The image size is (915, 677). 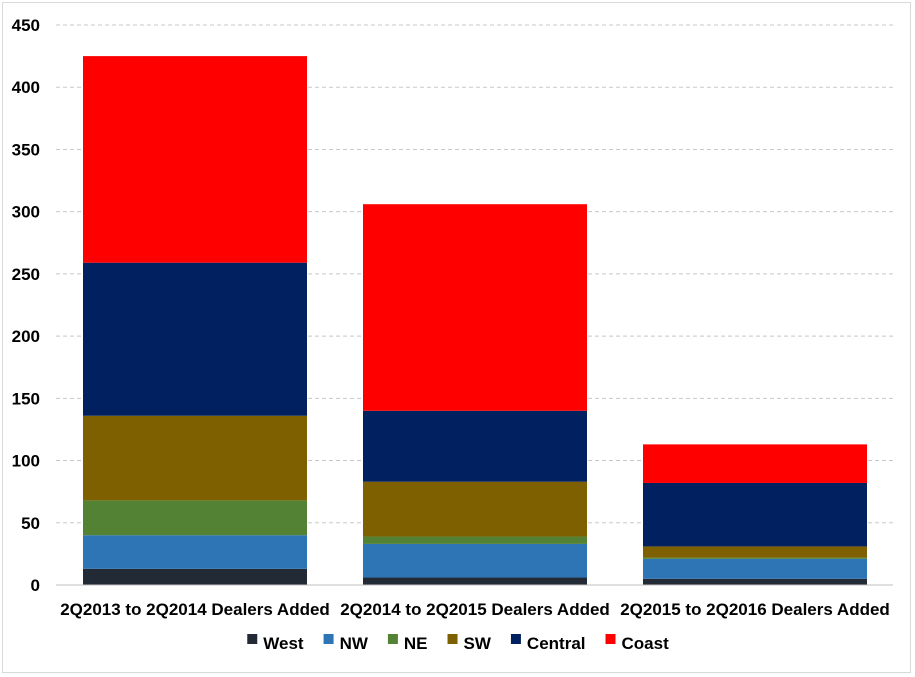 What do you see at coordinates (26, 461) in the screenshot?
I see `y-tick-label: 100` at bounding box center [26, 461].